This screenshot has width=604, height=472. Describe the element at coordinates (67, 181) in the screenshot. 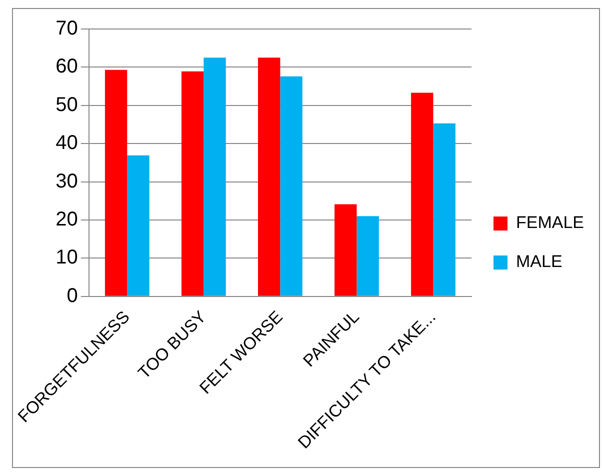

I see `y-tick-label: 30` at that location.